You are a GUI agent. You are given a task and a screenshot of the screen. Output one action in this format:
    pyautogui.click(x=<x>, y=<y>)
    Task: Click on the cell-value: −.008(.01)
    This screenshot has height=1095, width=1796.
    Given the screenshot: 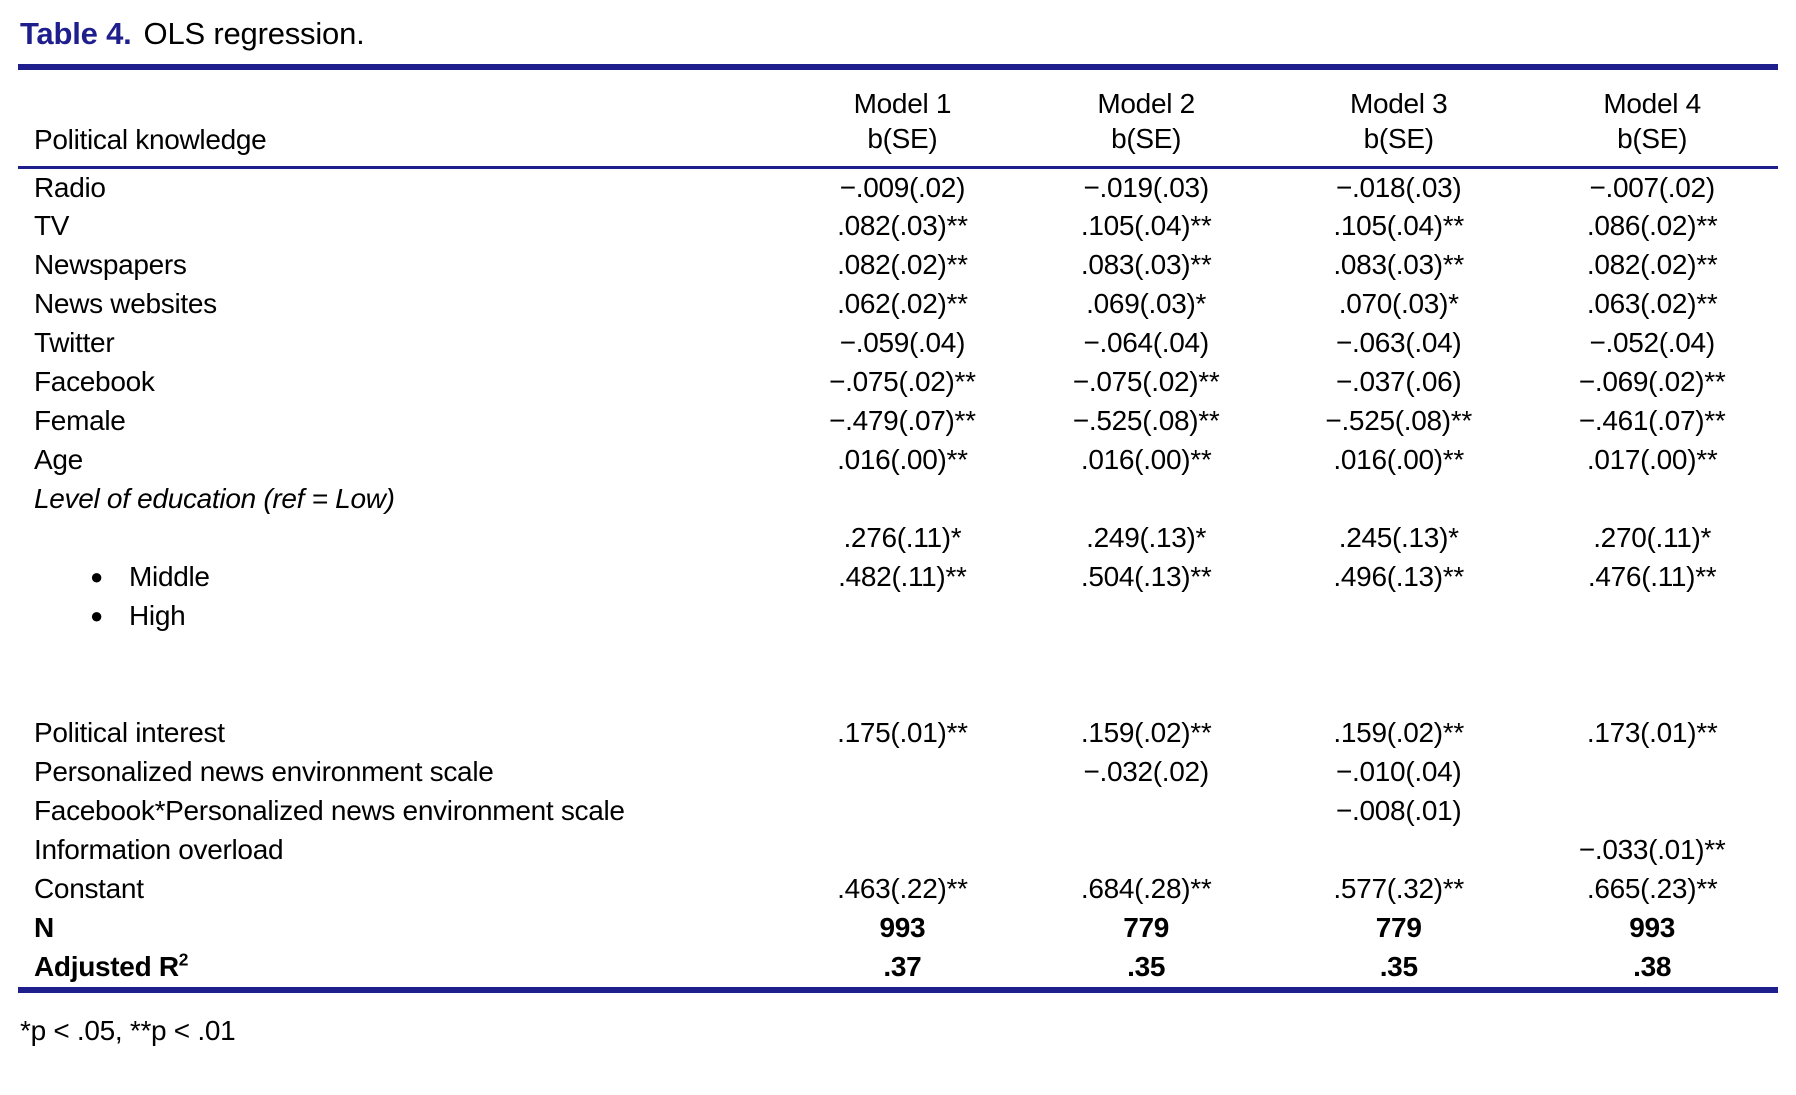 What is the action you would take?
    pyautogui.click(x=1398, y=810)
    